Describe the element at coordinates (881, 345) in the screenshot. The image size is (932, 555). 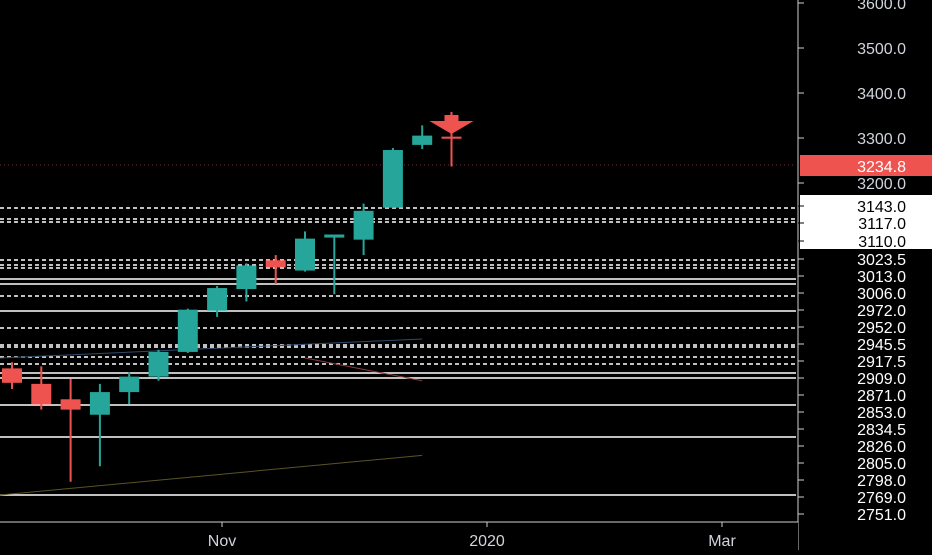
I see `level-label: 2945.5` at that location.